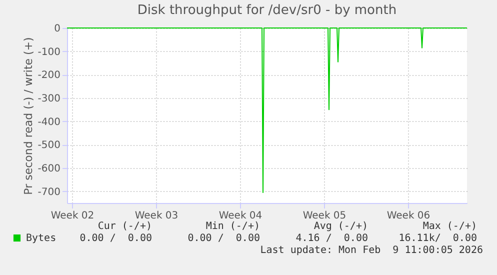 The height and width of the screenshot is (275, 497). I want to click on text: Avg (-/+), so click(341, 227).